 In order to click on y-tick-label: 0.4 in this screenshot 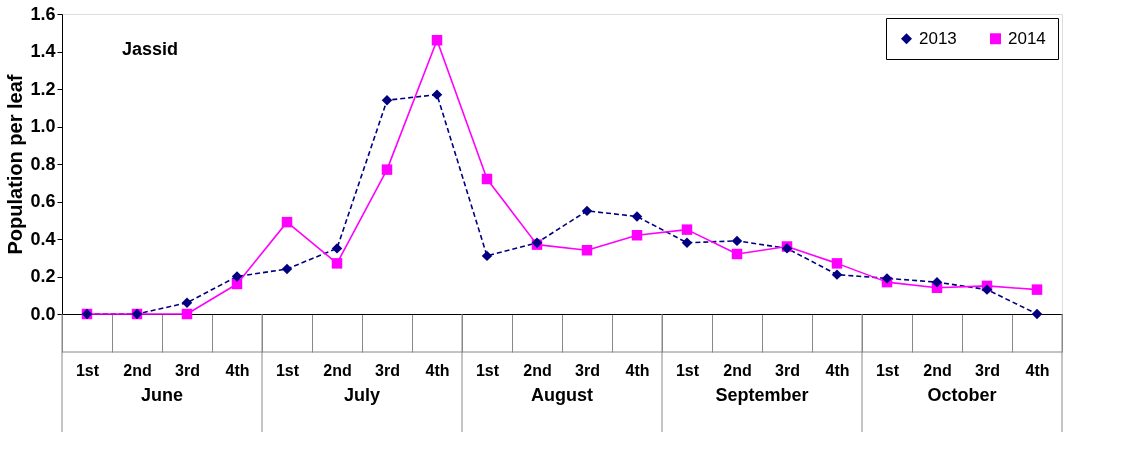, I will do `click(43, 238)`.